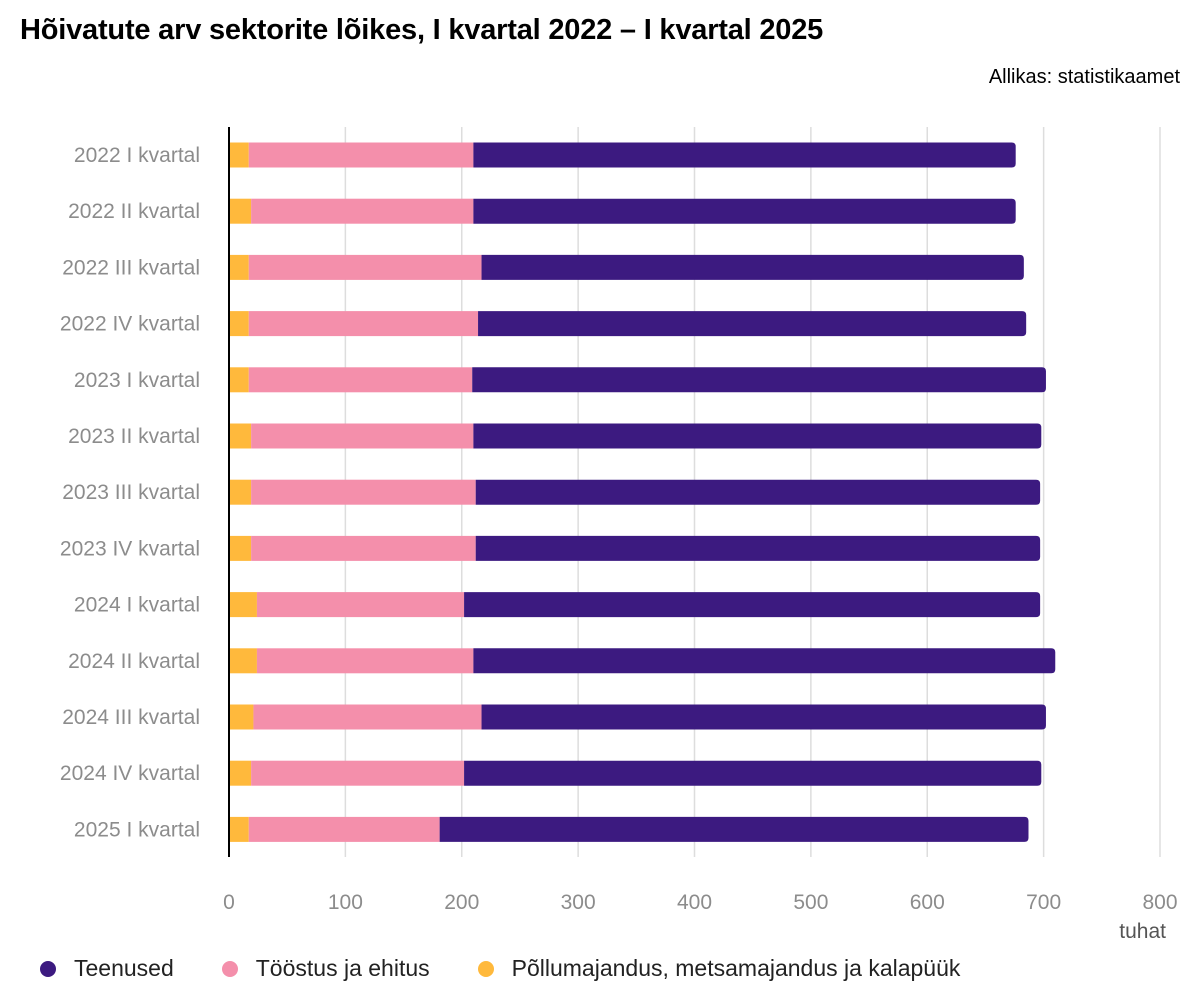 The width and height of the screenshot is (1200, 1000). I want to click on category-label: 2022 IV kvartal, so click(130, 324).